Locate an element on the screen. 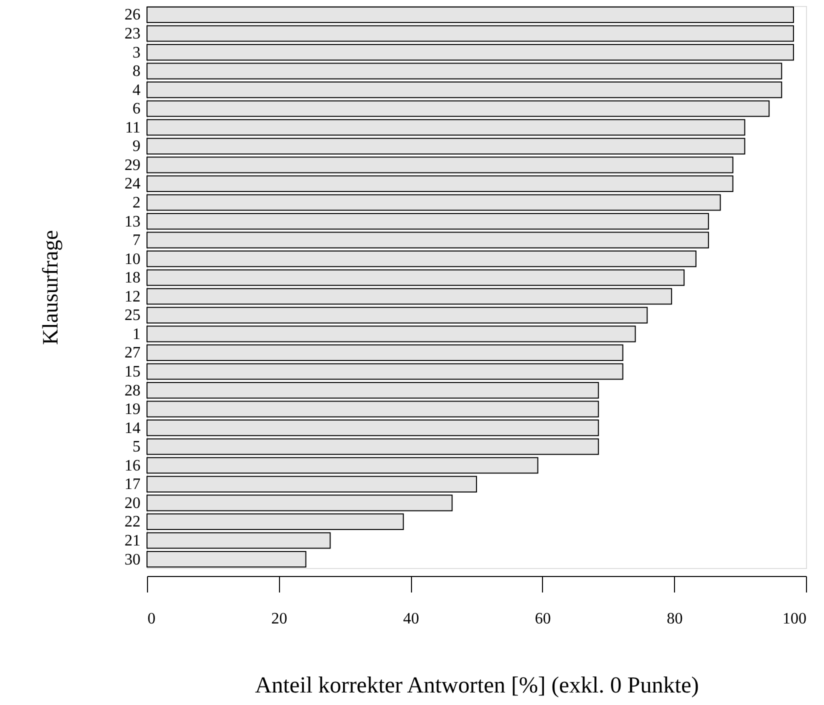 This screenshot has height=705, width=824. y-tick-label: 5 is located at coordinates (136, 447).